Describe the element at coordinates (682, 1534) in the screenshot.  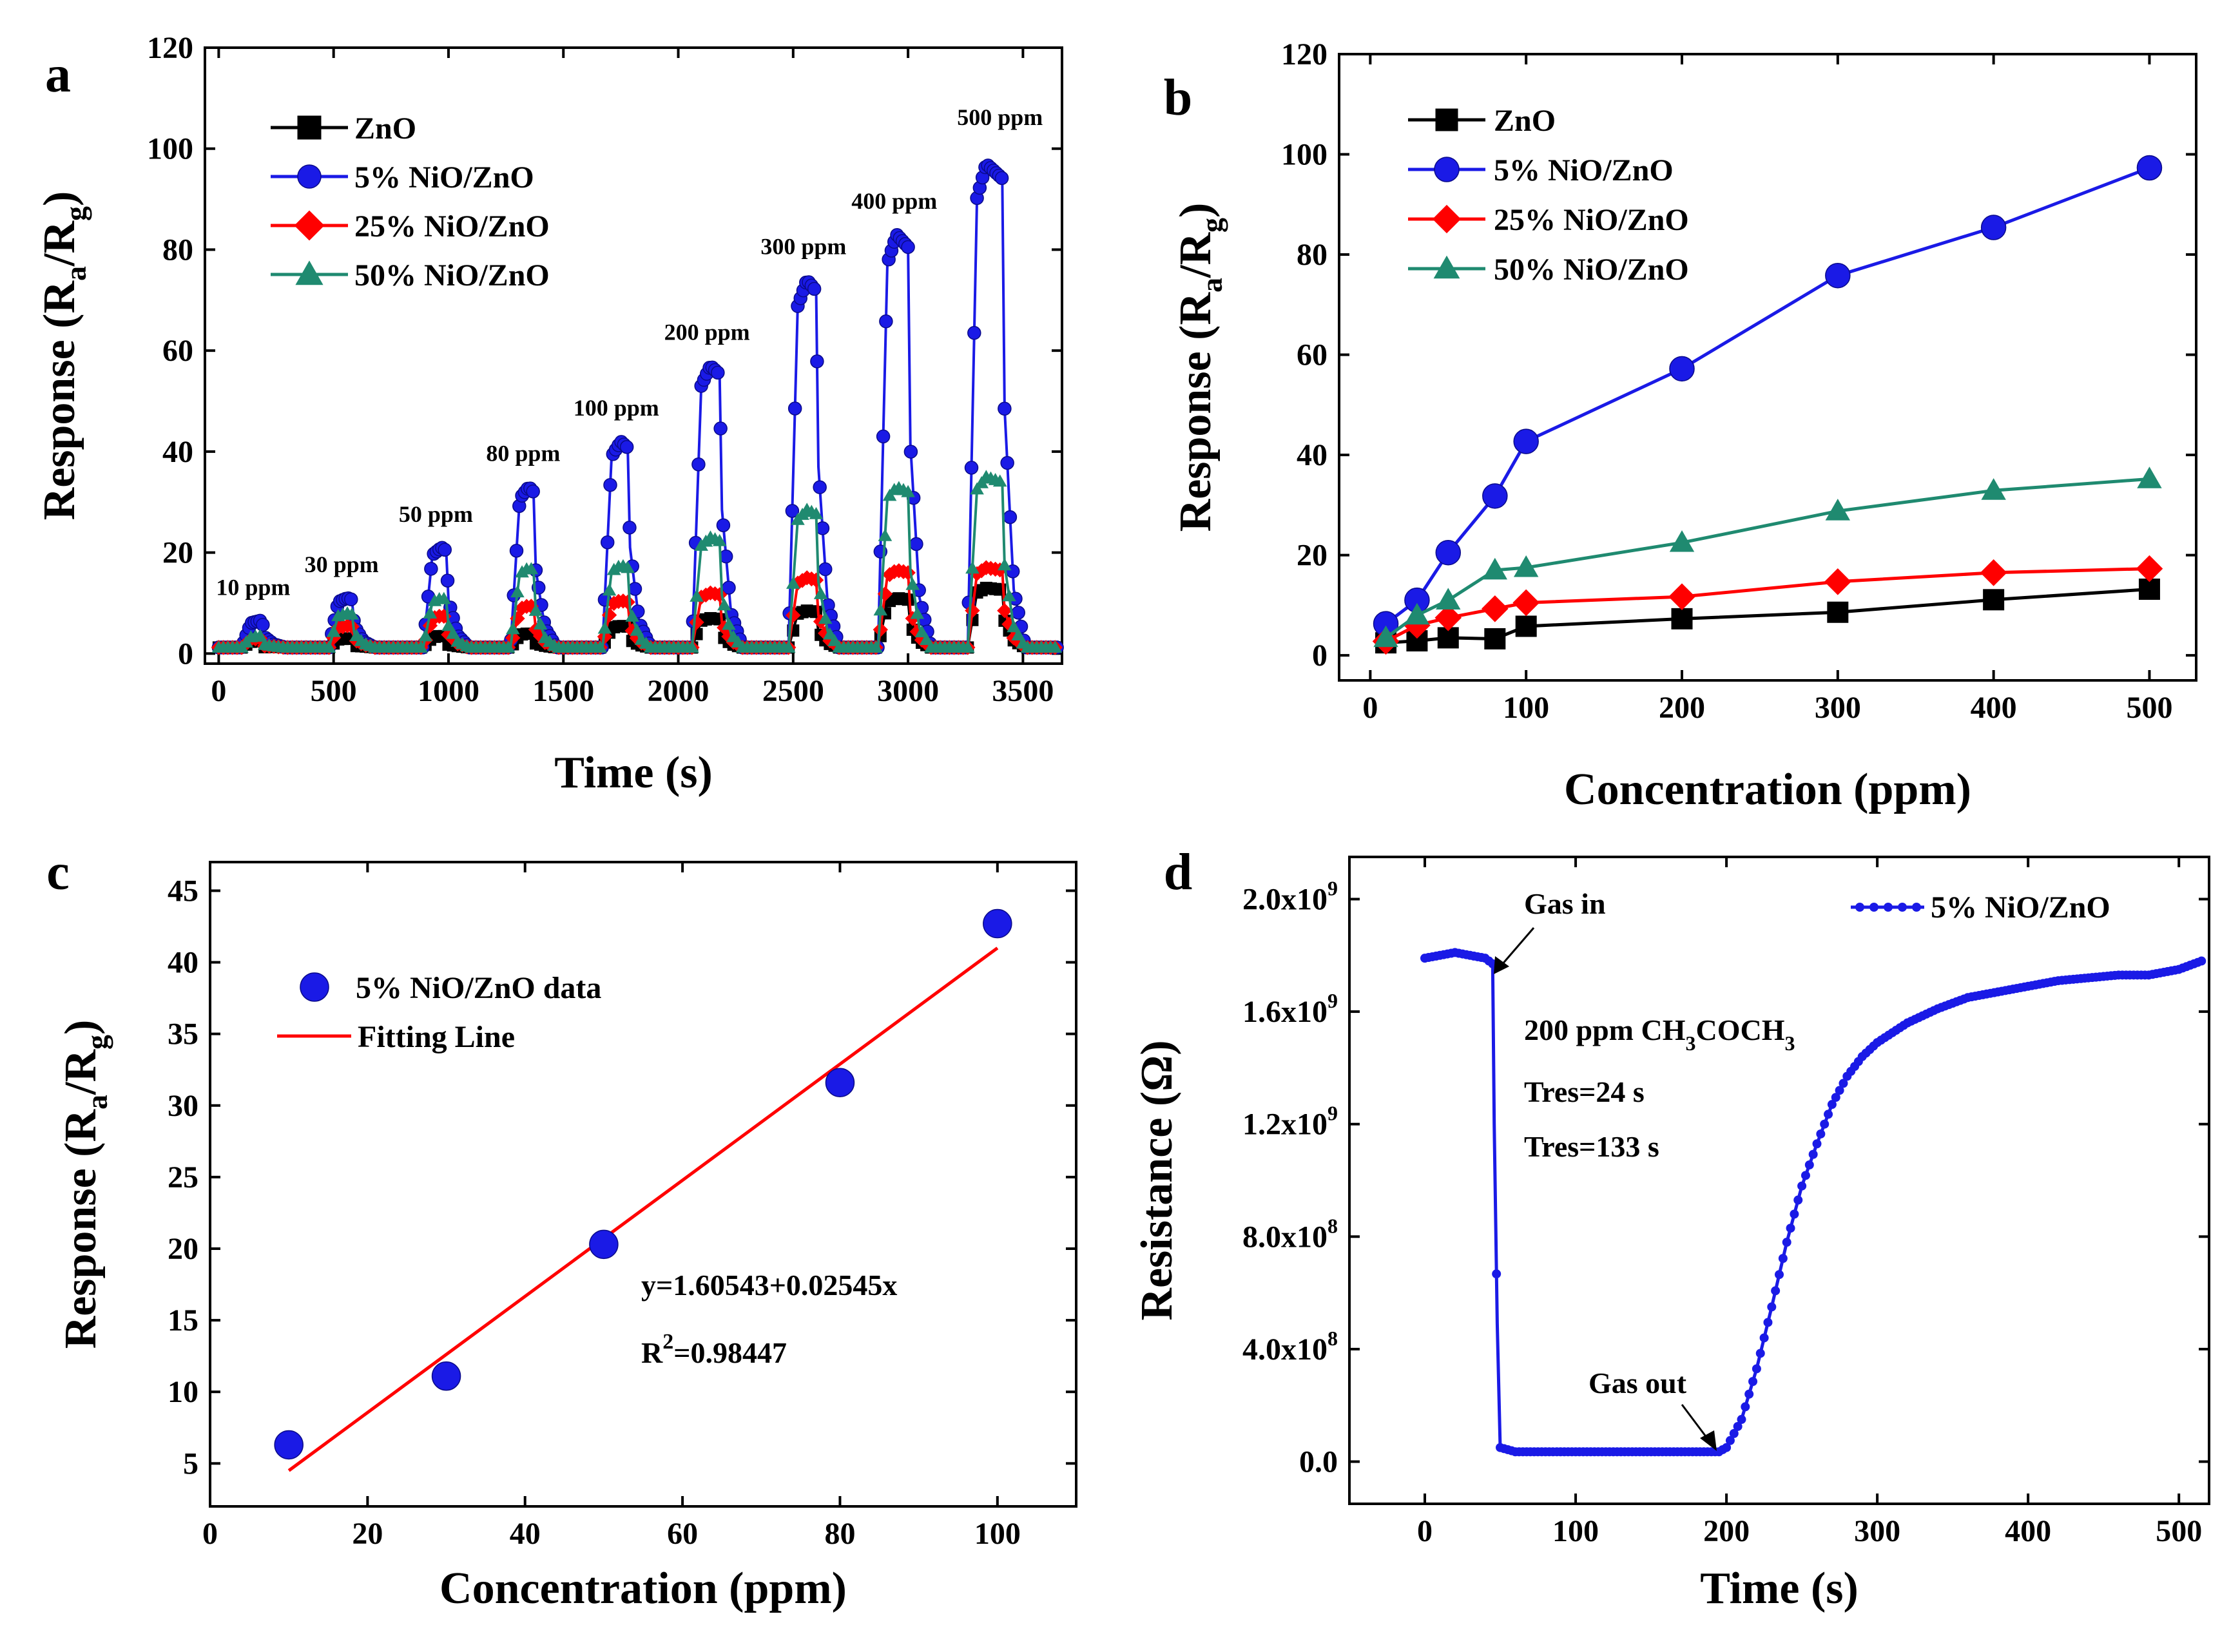
I see `x-tick-label: 60` at that location.